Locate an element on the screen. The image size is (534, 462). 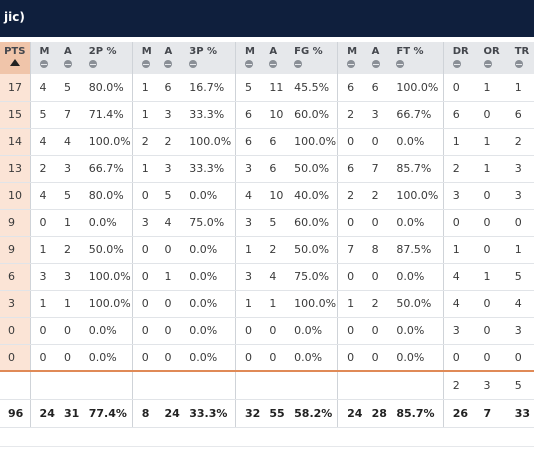
cell: 14 is located at coordinates (15, 142).